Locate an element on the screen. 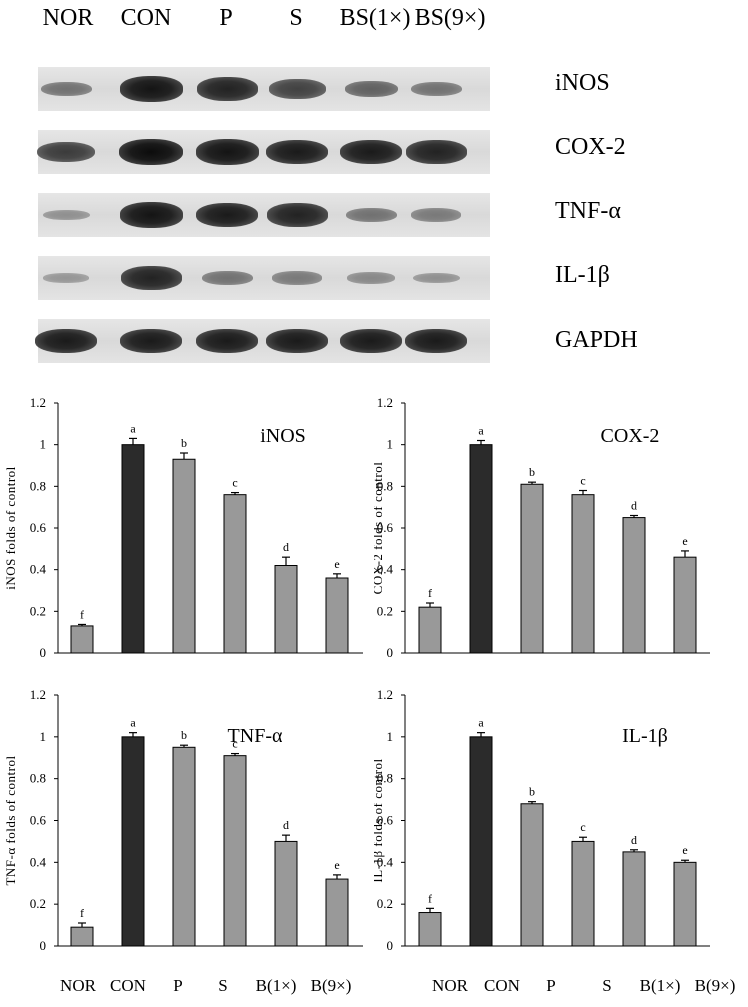 The image size is (748, 1007). blot-strip-il1b is located at coordinates (264, 278).